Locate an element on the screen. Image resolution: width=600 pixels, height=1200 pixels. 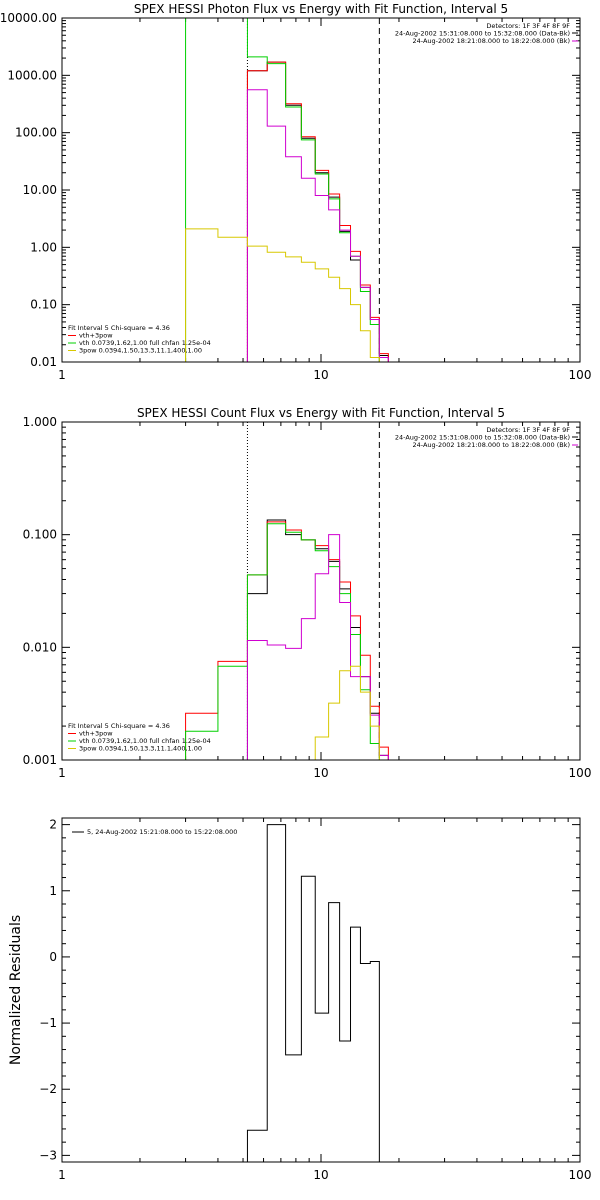
y-tick-label: 1000.00 is located at coordinates (32, 75).